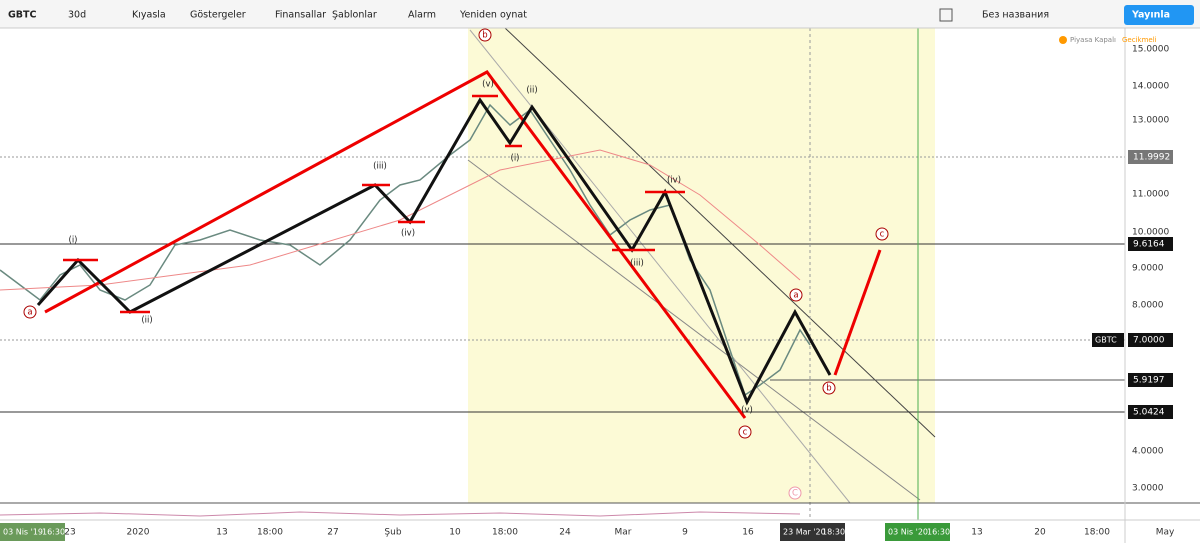 The height and width of the screenshot is (547, 1200). I want to click on toolbar-item: Yeniden oynat, so click(493, 15).